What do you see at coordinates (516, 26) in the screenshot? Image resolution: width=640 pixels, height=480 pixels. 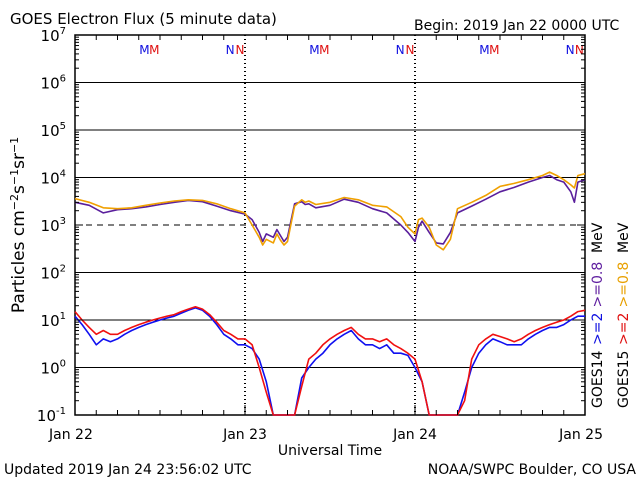 I see `begin-time: Begin: 2019 Jan 22 0000 UTC` at bounding box center [516, 26].